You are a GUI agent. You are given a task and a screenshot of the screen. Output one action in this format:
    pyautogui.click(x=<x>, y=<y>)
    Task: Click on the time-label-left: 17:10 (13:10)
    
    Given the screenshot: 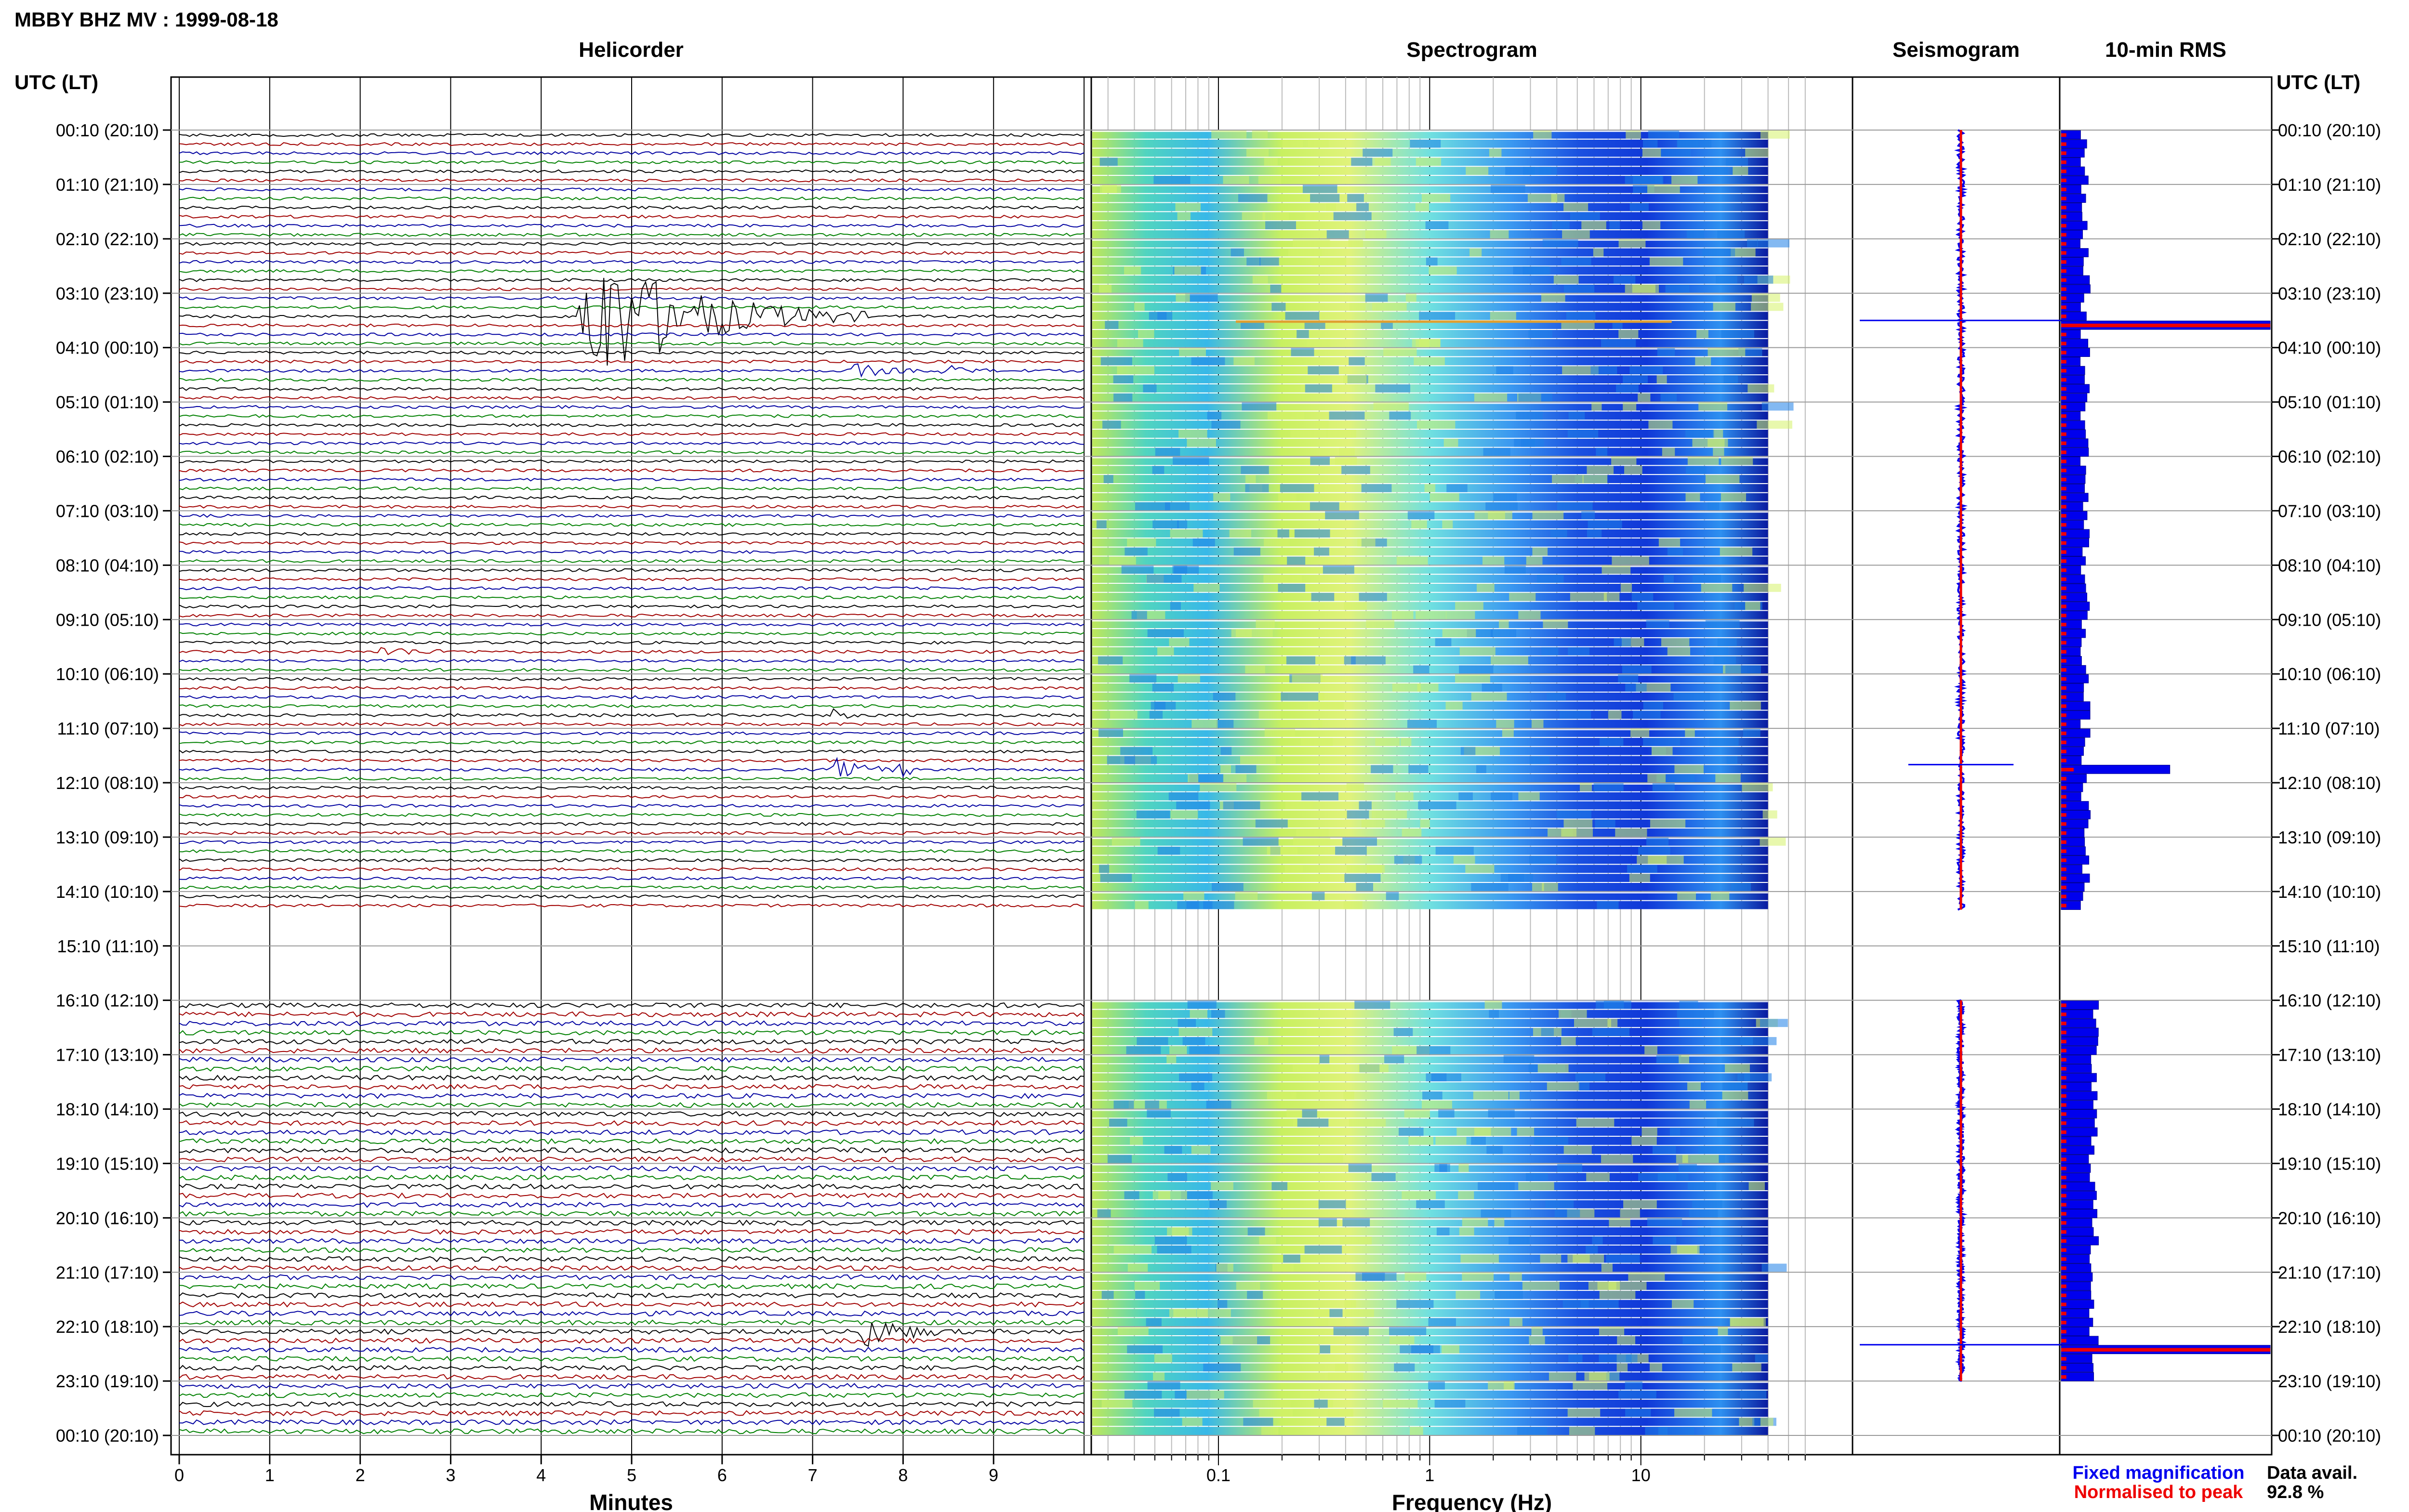 What is the action you would take?
    pyautogui.click(x=107, y=1055)
    